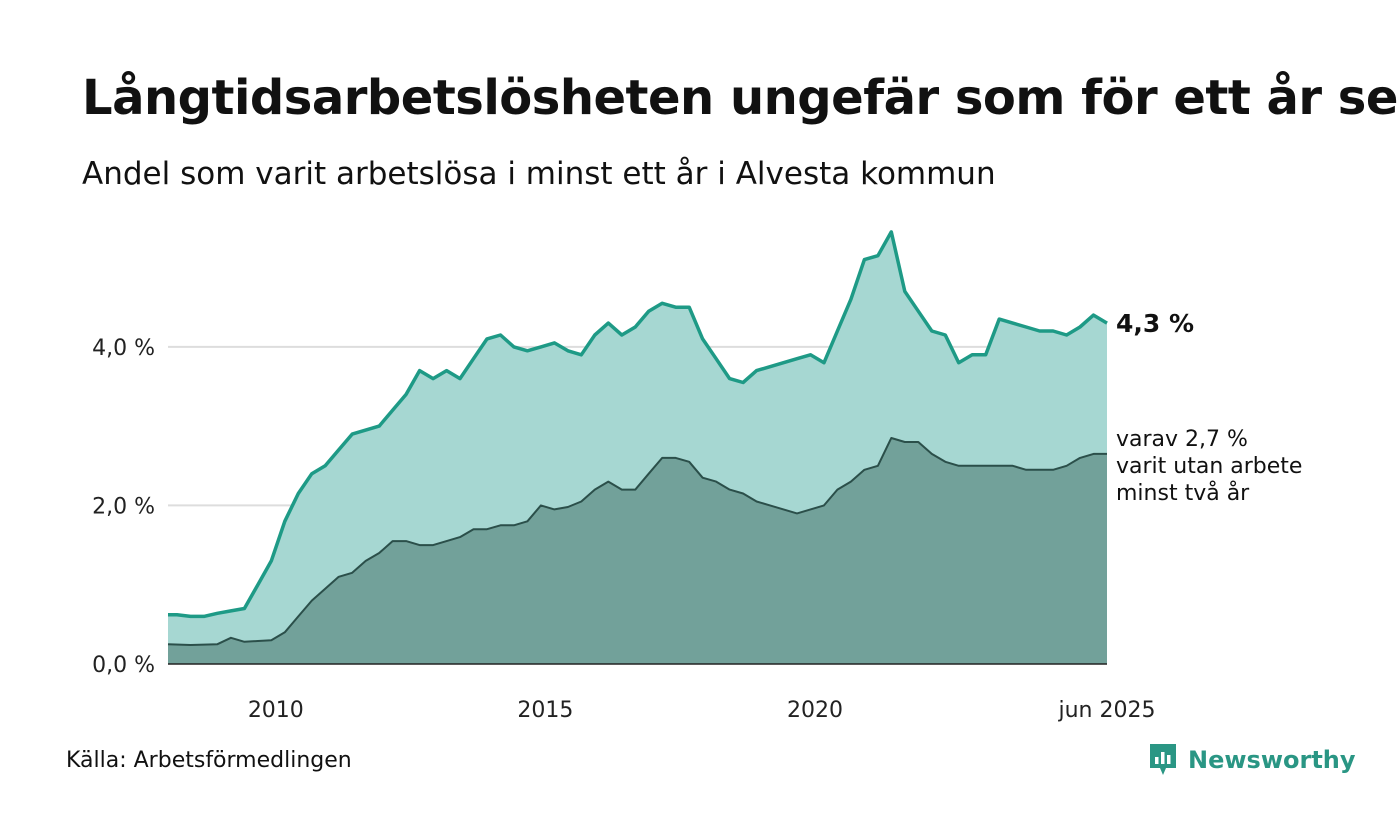 Image resolution: width=1400 pixels, height=840 pixels. What do you see at coordinates (276, 710) in the screenshot?
I see `x-tick-label: 2010` at bounding box center [276, 710].